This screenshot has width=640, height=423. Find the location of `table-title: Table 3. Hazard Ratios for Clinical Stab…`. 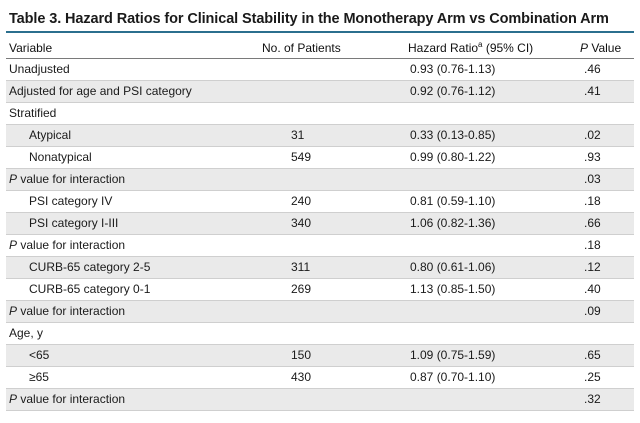

table-title: Table 3. Hazard Ratios for Clinical Stab… is located at coordinates (309, 19).